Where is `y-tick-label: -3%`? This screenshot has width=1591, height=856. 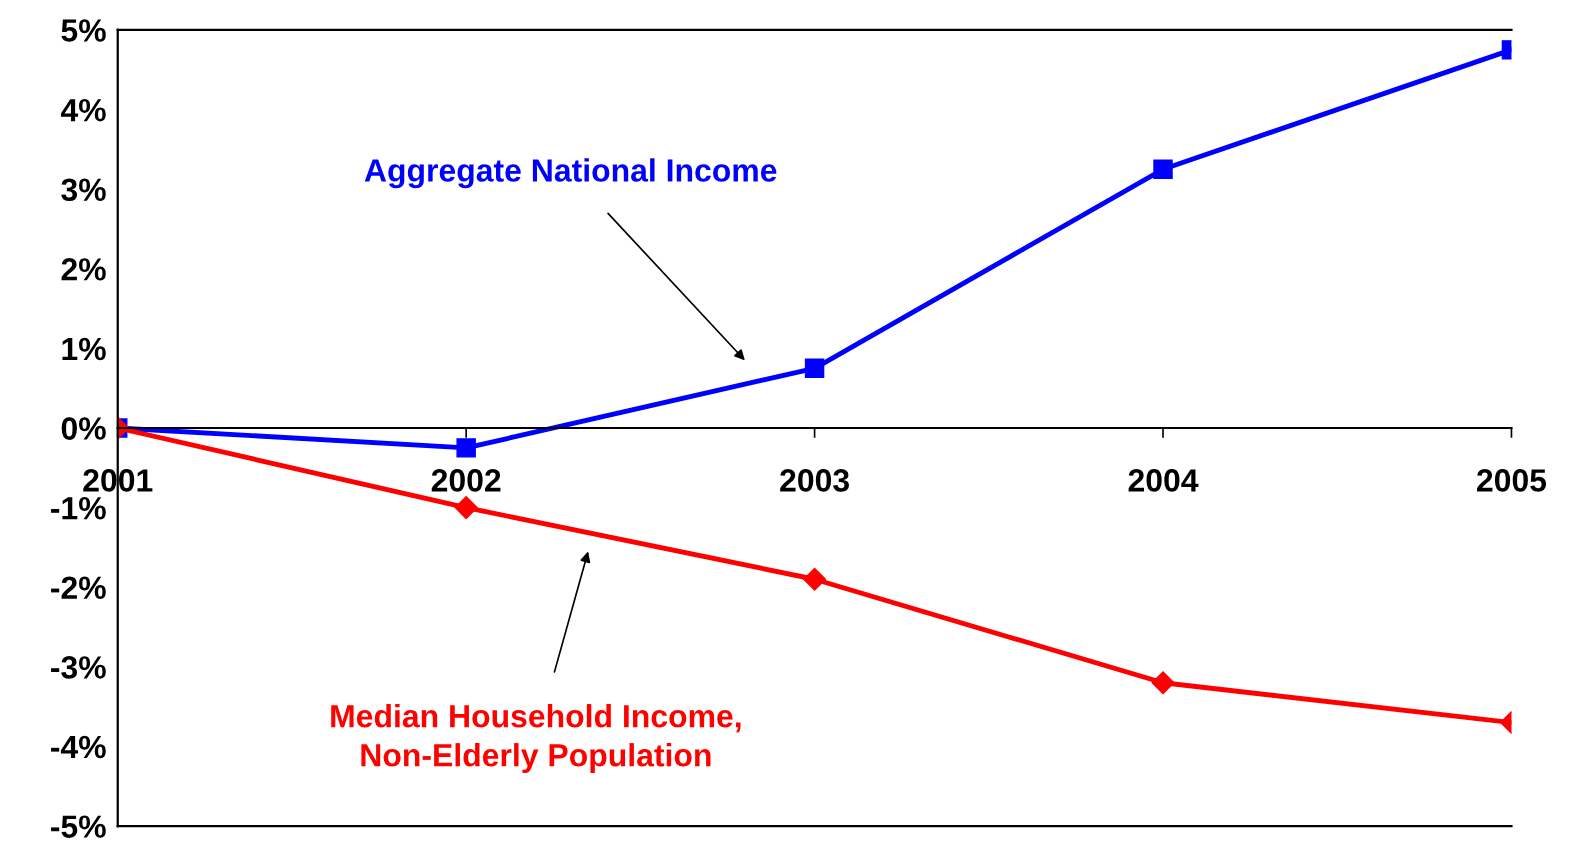
y-tick-label: -3% is located at coordinates (78, 667).